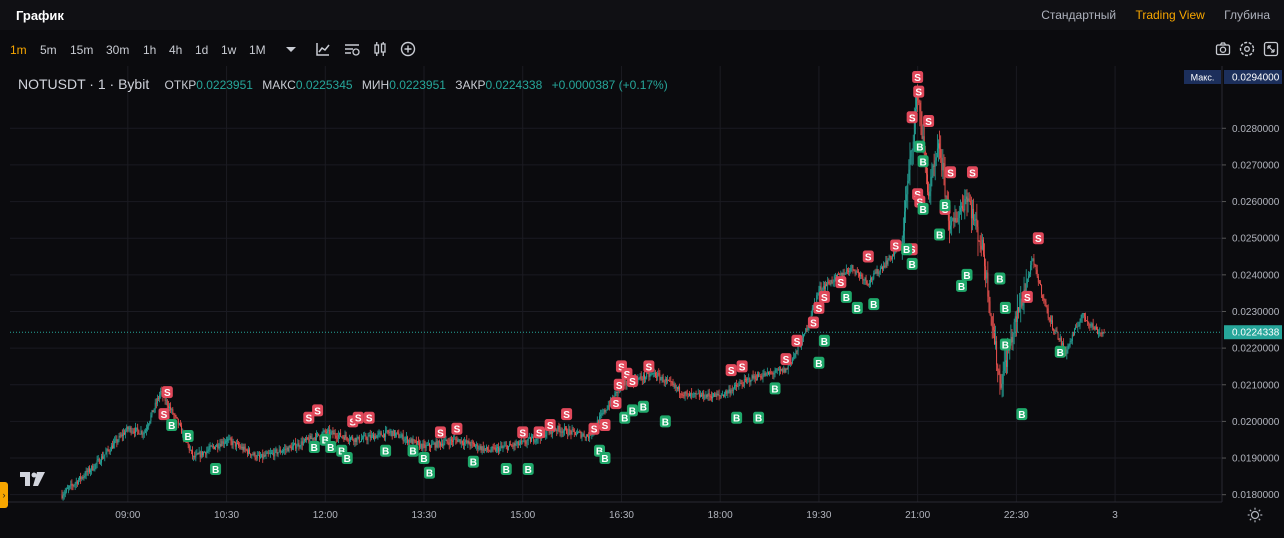 The width and height of the screenshot is (1284, 538). I want to click on timeframe-1M: 1M, so click(257, 50).